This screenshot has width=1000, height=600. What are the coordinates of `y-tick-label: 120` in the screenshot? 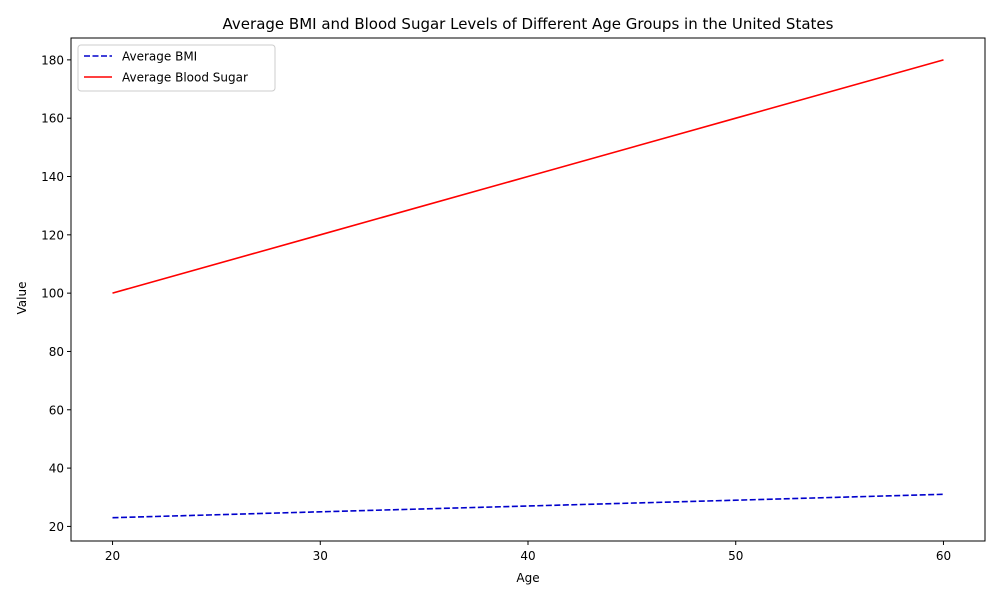 It's located at (52, 235).